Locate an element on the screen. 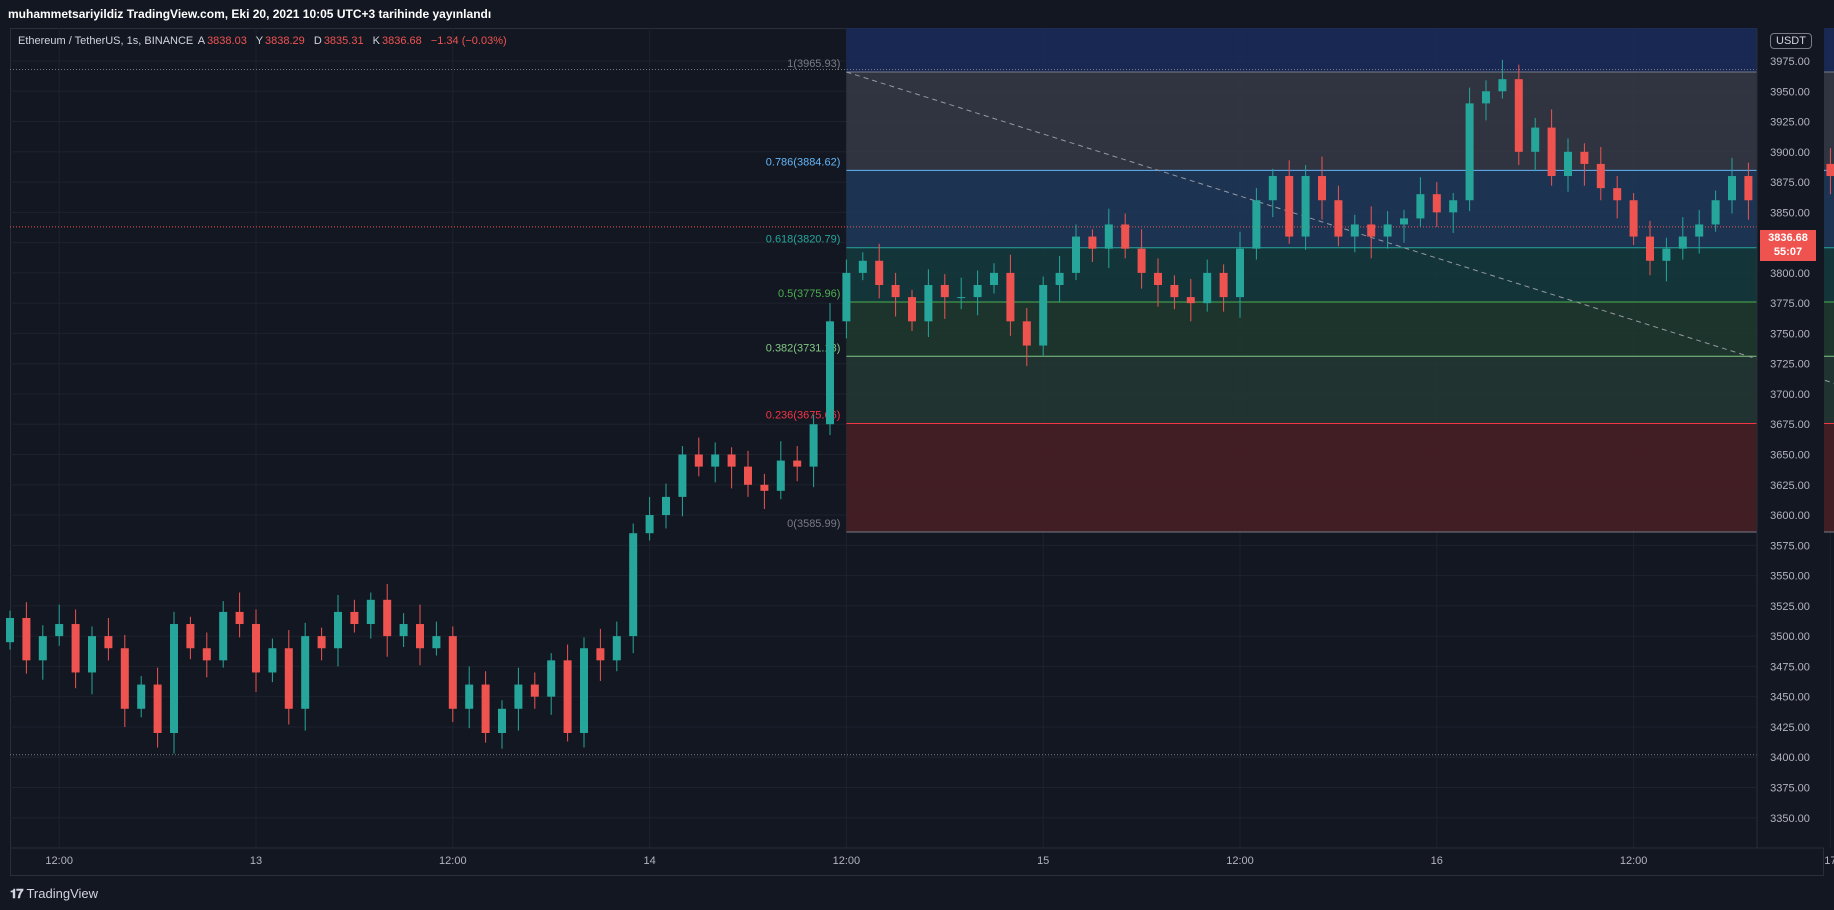  time-tick-label: 16 is located at coordinates (1437, 861).